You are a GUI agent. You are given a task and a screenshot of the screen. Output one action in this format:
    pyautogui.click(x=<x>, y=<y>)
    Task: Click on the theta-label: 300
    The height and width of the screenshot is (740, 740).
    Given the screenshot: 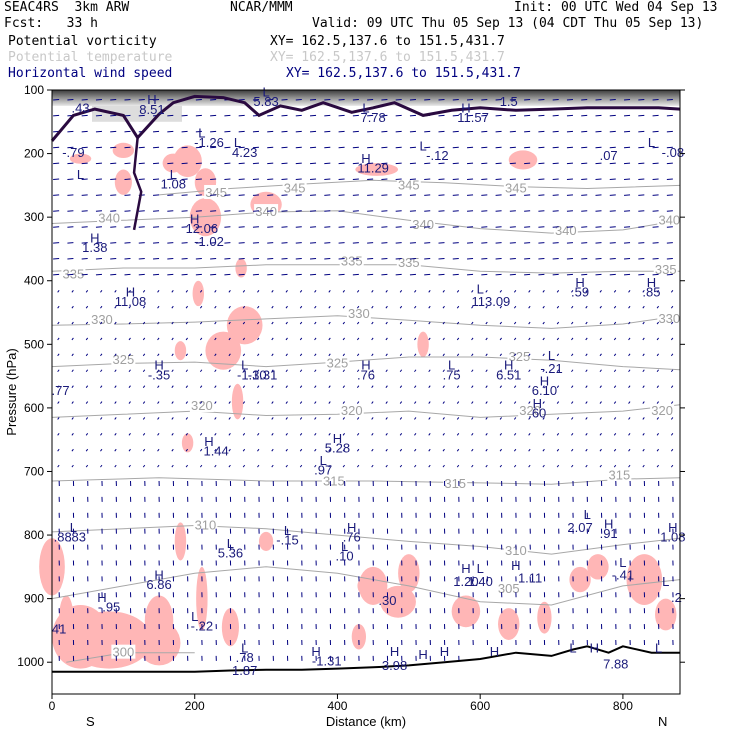 What is the action you would take?
    pyautogui.click(x=124, y=652)
    